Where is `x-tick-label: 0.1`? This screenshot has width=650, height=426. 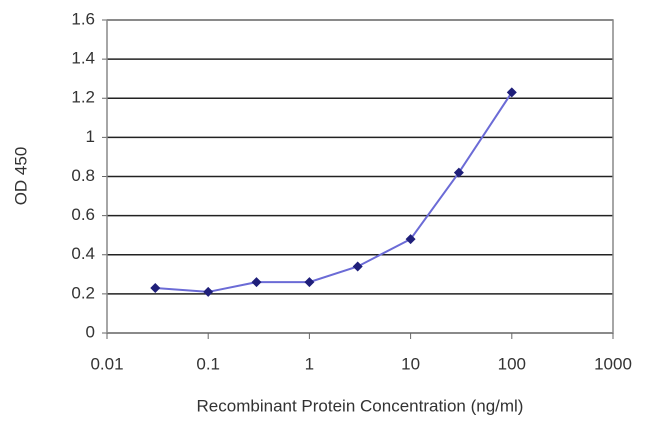
x-tick-label: 0.1 is located at coordinates (208, 363).